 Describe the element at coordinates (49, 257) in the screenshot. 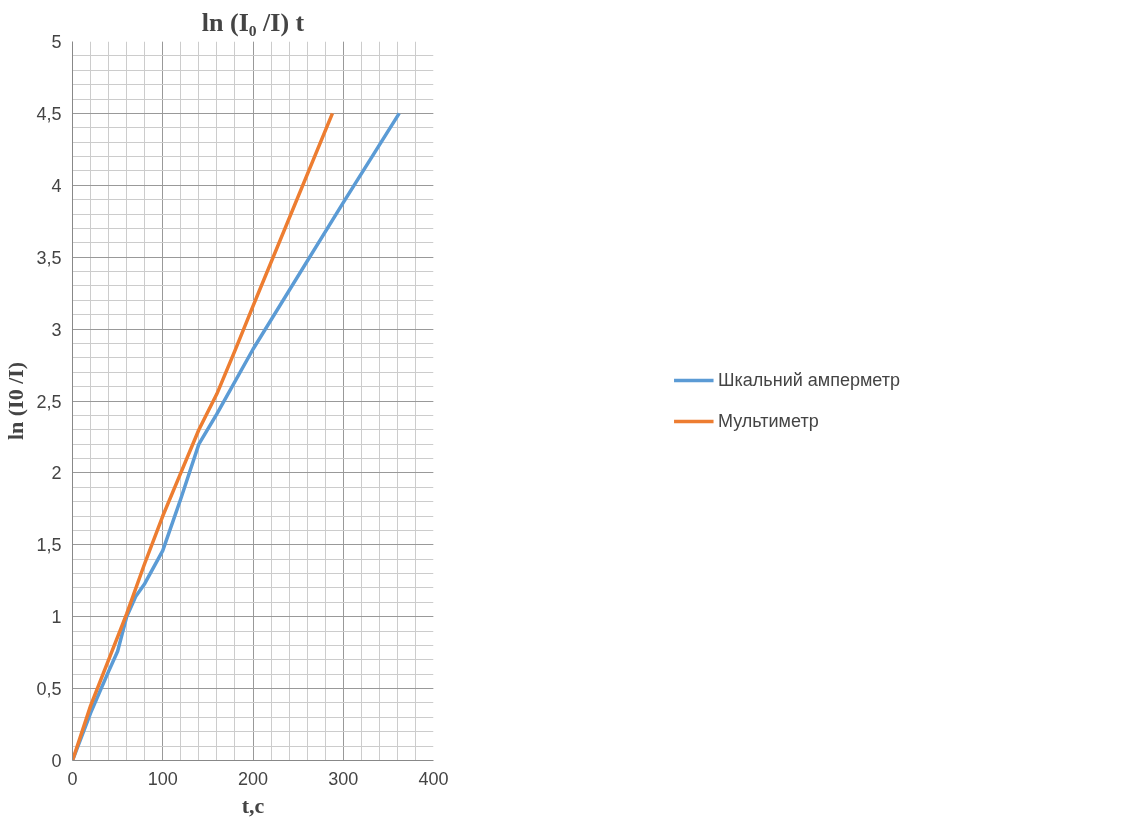

I see `y-tick-label: 3,5` at that location.